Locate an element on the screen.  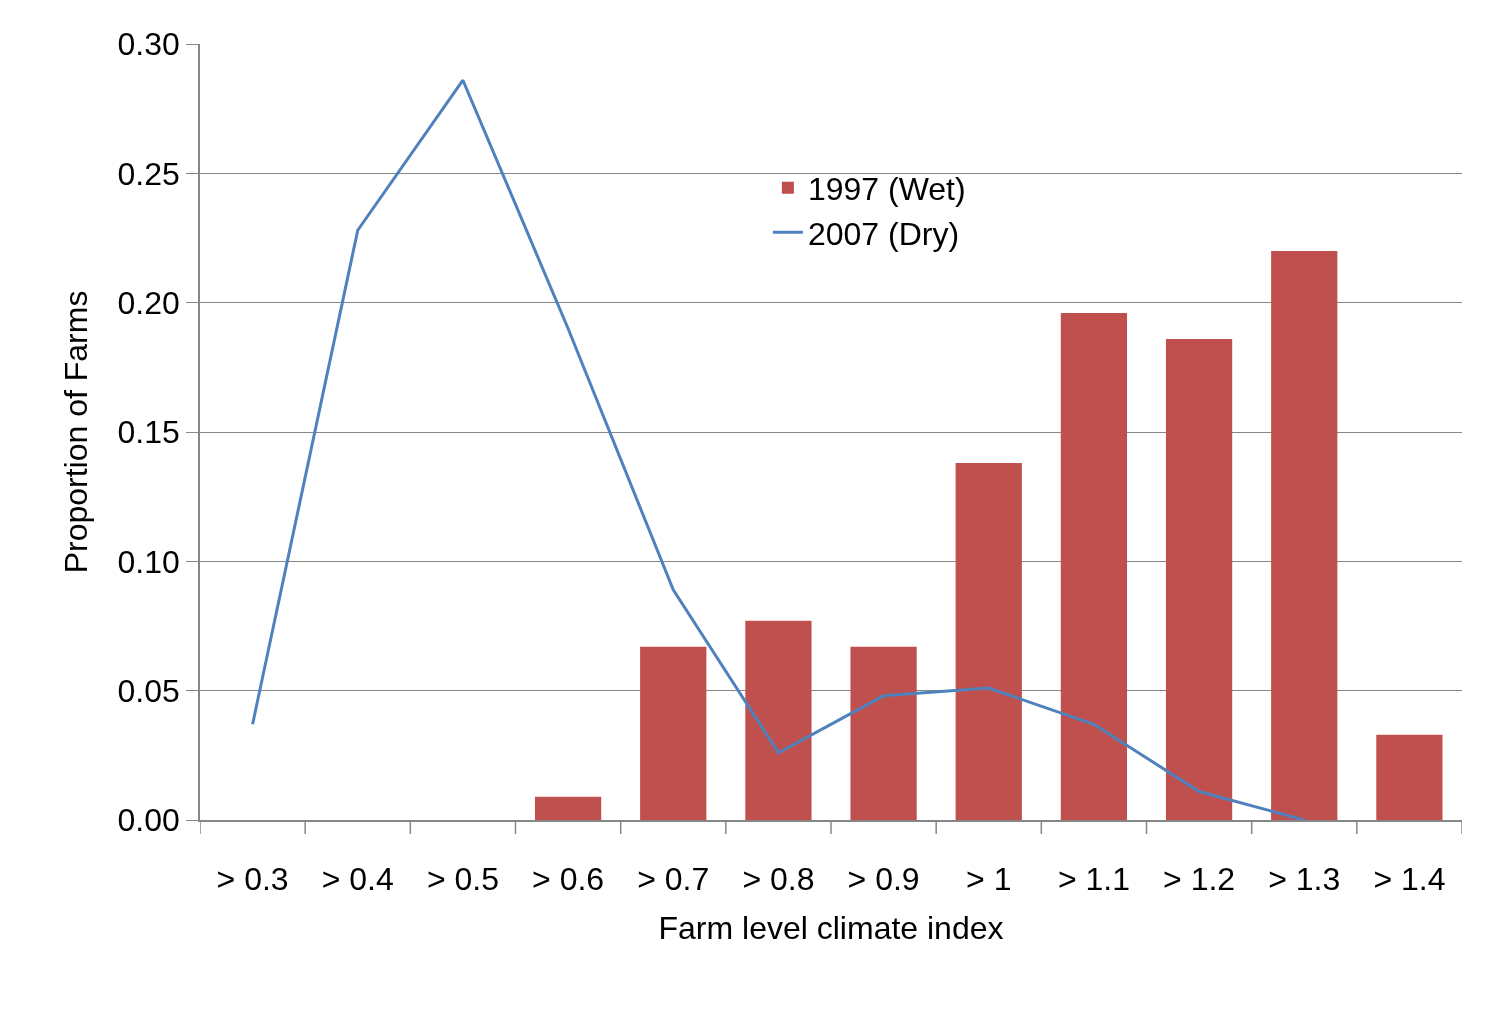
x-tick-label: > 1.1 is located at coordinates (1093, 879).